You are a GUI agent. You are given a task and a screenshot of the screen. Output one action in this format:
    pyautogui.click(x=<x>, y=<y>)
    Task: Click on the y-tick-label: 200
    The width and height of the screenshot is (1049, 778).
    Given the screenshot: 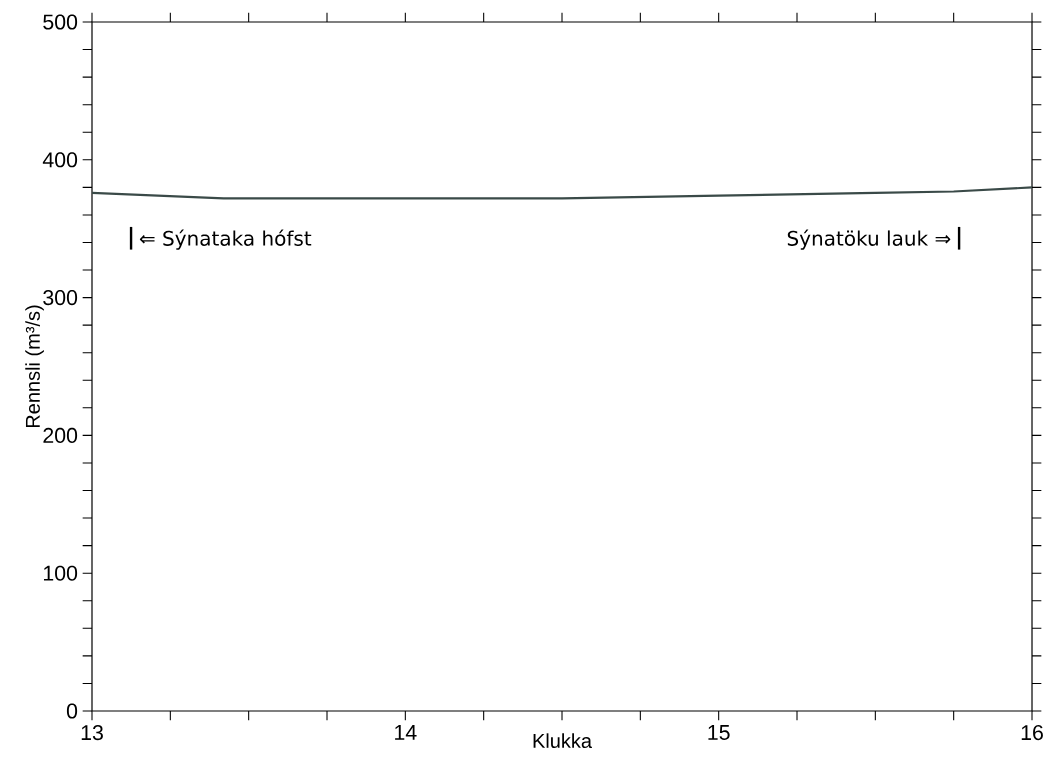 What is the action you would take?
    pyautogui.click(x=60, y=435)
    